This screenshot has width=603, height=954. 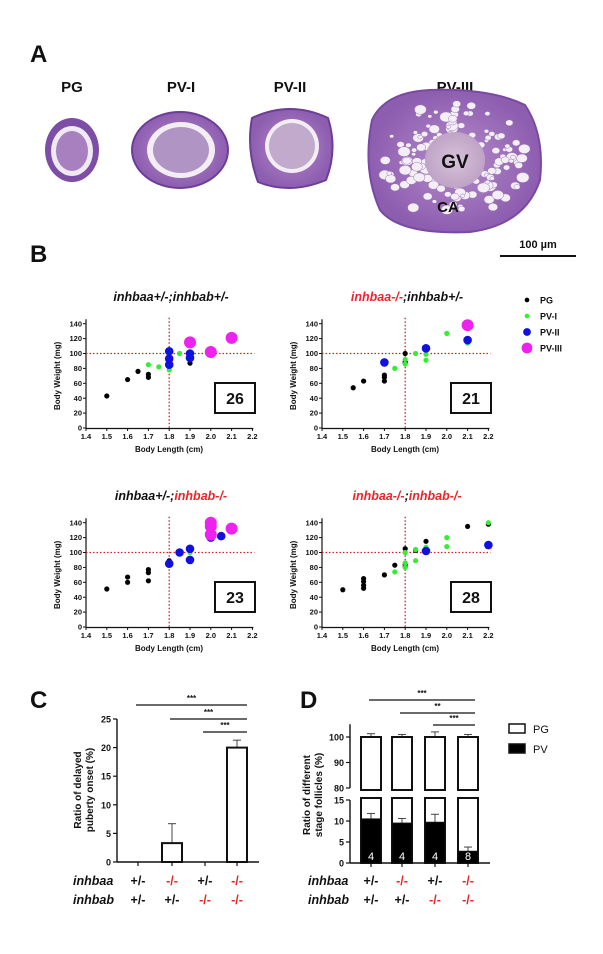 I want to click on title-part: ;, so click(x=172, y=496).